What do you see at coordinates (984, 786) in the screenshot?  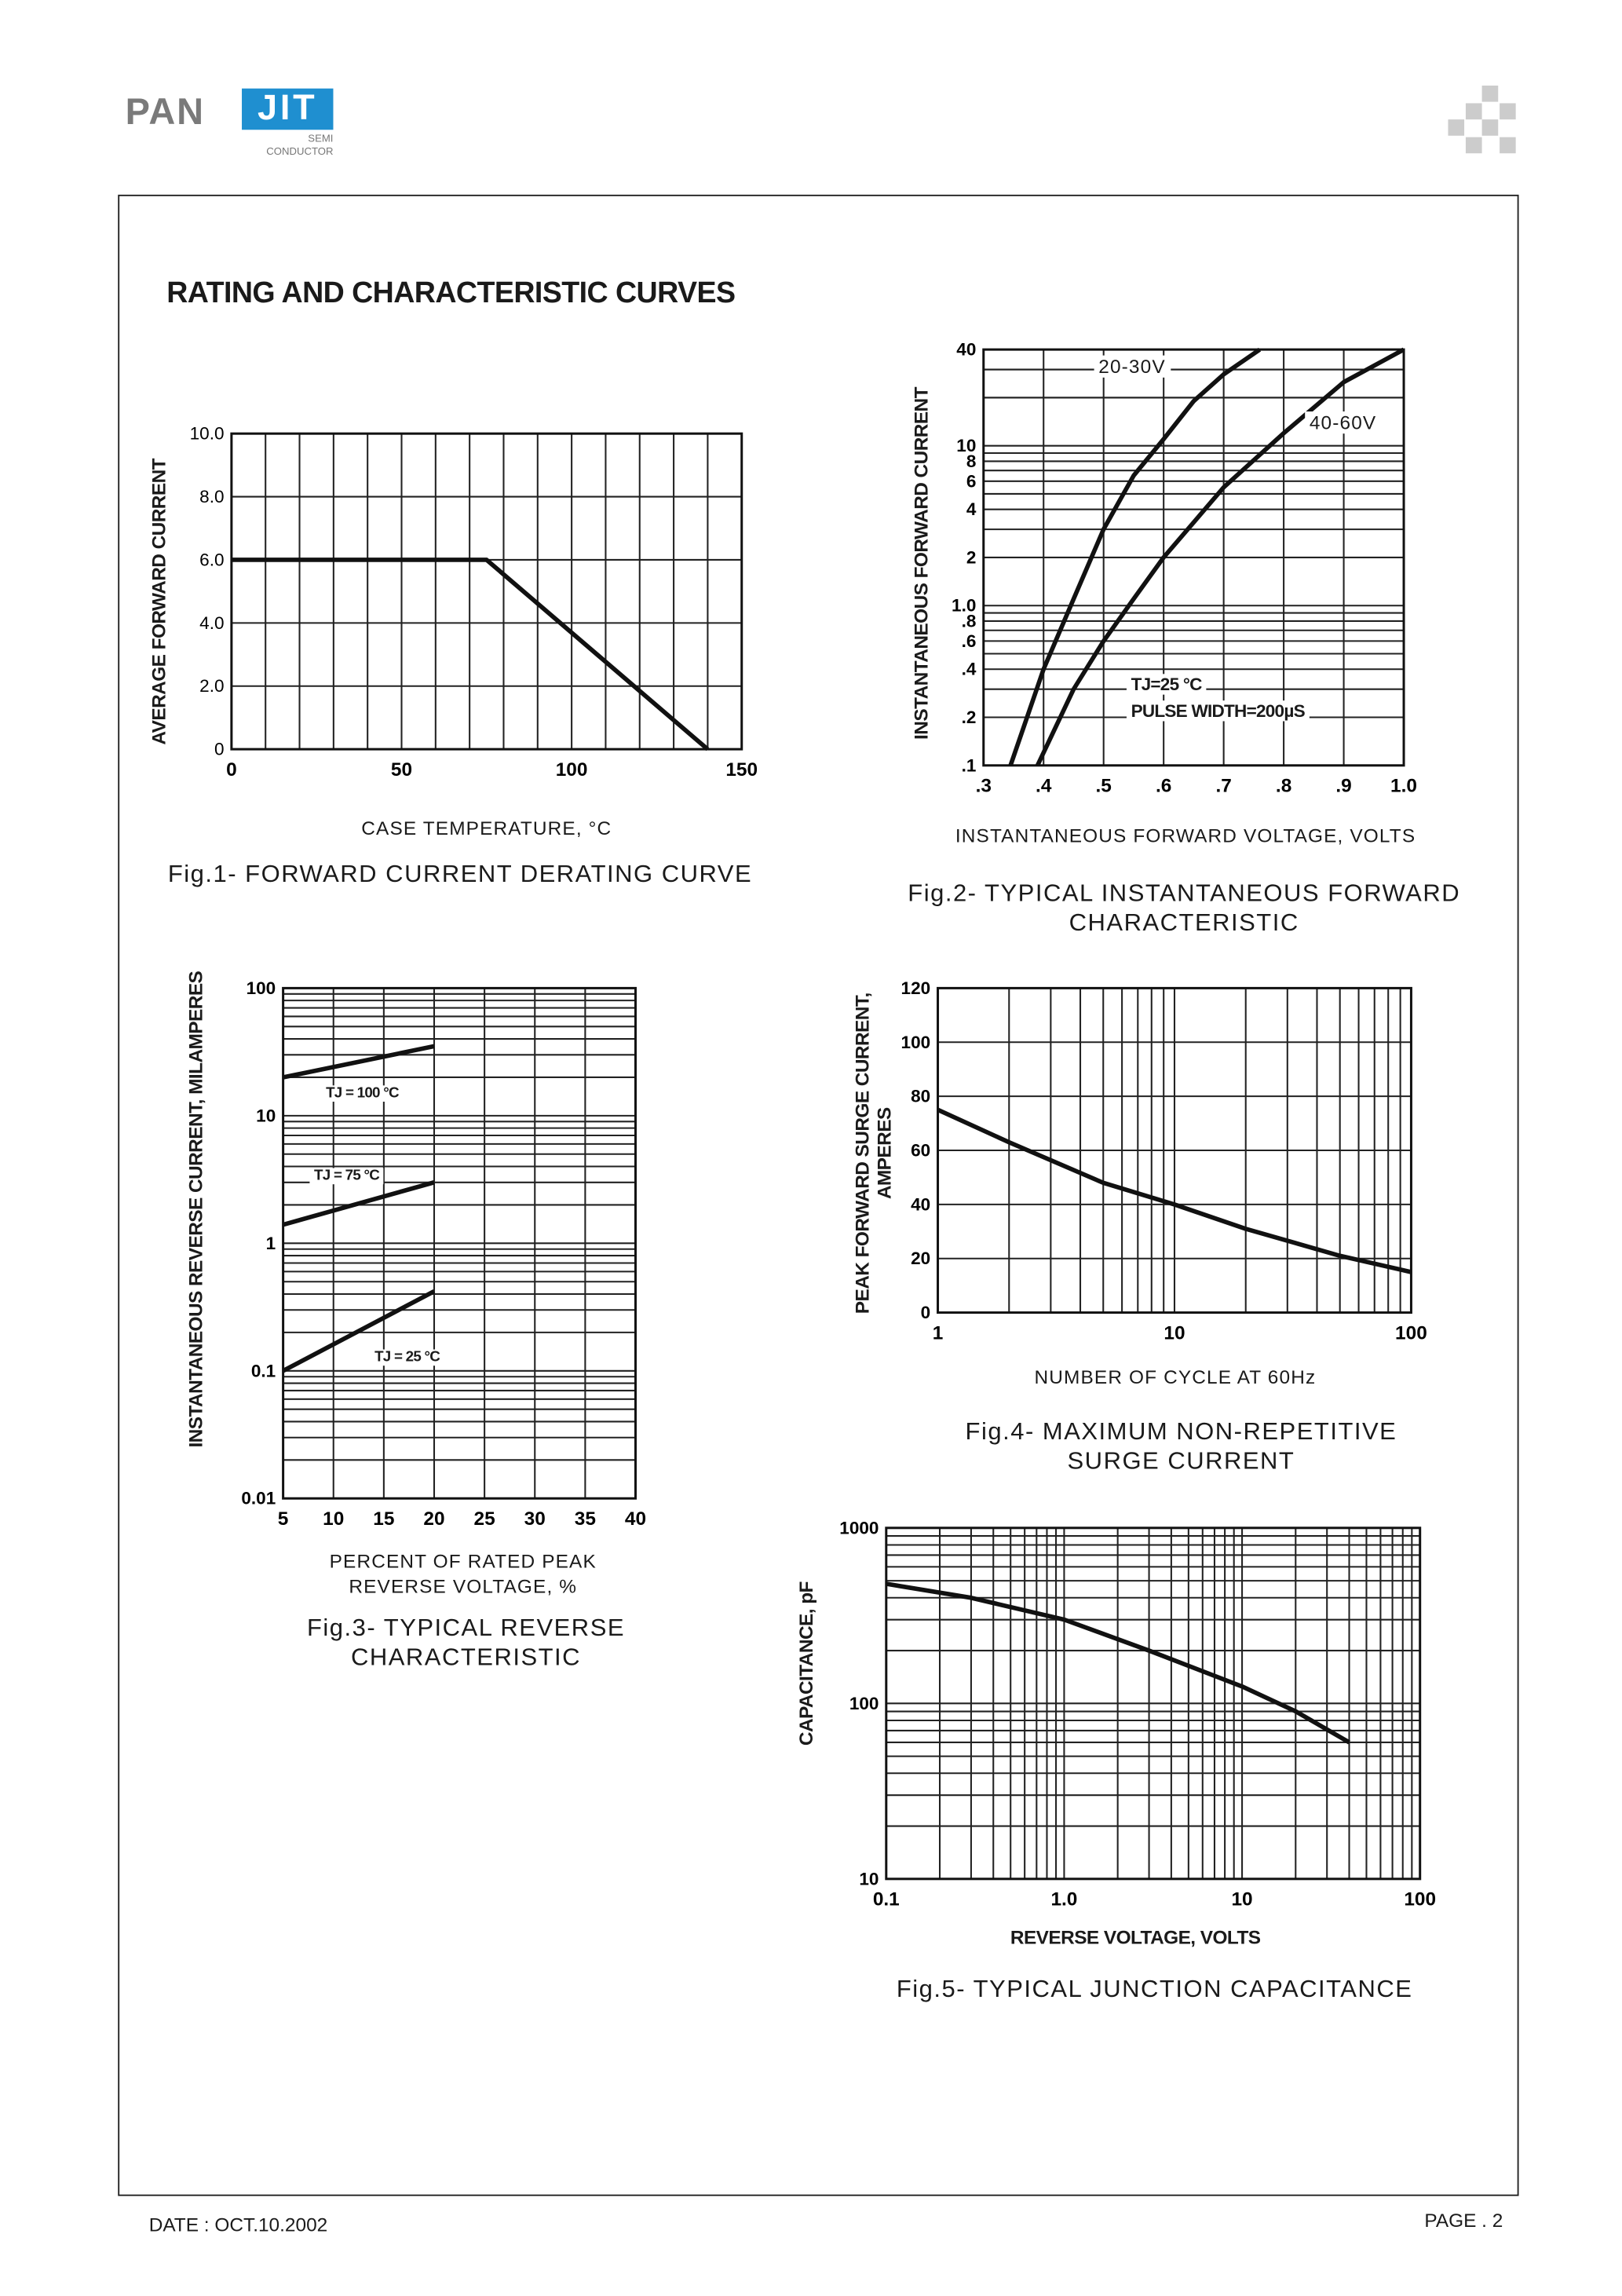 I see `fig2-x-tick-label: .3` at bounding box center [984, 786].